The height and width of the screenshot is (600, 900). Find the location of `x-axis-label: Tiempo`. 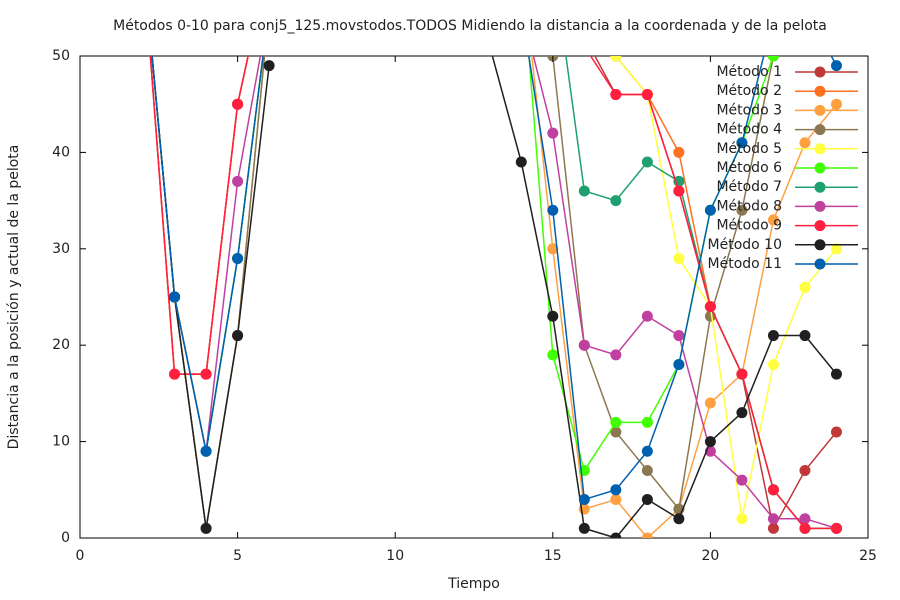

x-axis-label: Tiempo is located at coordinates (473, 584).